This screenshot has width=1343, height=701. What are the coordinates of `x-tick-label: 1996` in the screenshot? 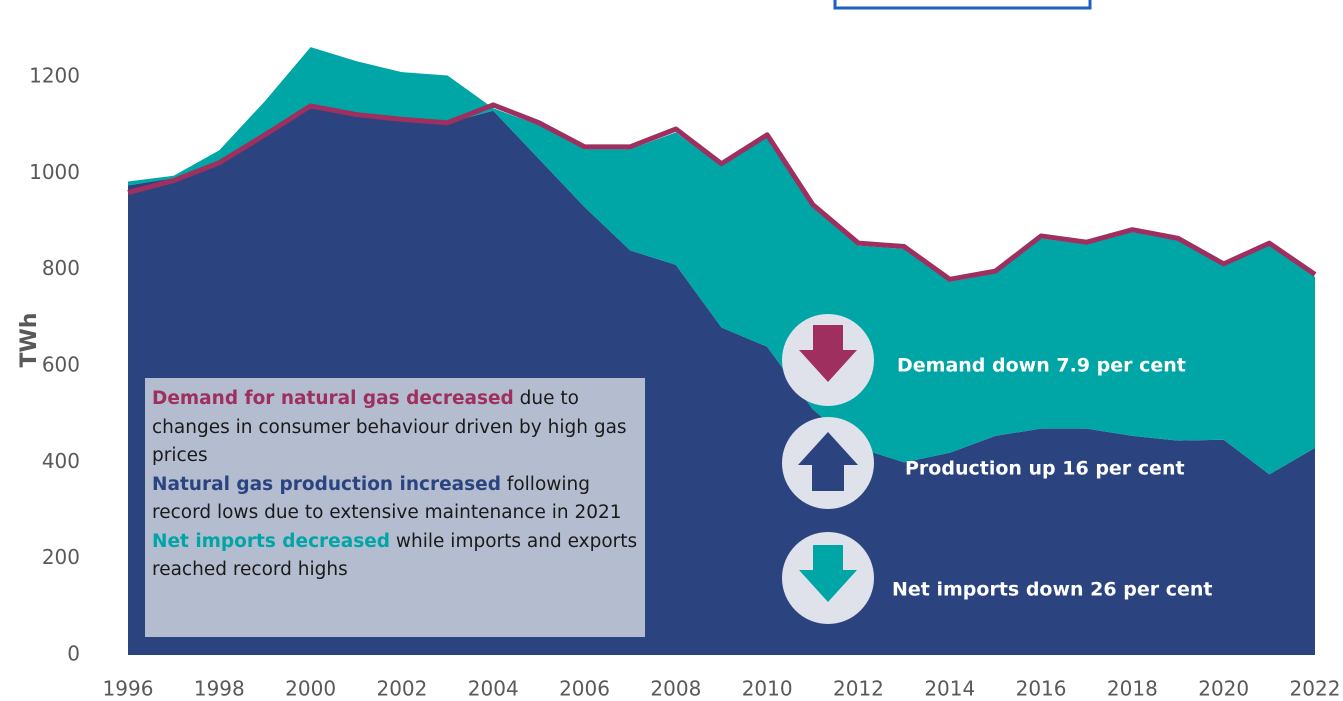 It's located at (128, 689).